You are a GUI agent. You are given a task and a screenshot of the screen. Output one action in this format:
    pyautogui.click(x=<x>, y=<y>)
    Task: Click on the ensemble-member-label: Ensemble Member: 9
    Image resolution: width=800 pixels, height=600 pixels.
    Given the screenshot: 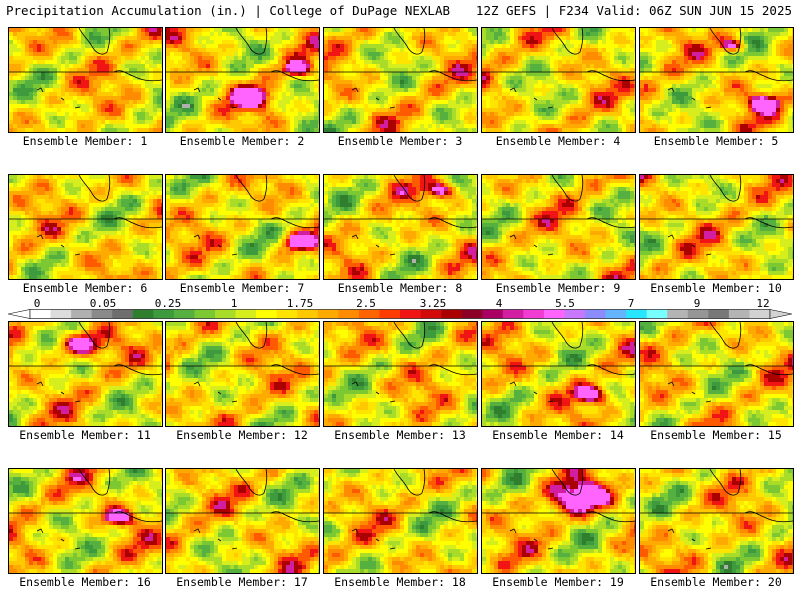 What is the action you would take?
    pyautogui.click(x=558, y=288)
    